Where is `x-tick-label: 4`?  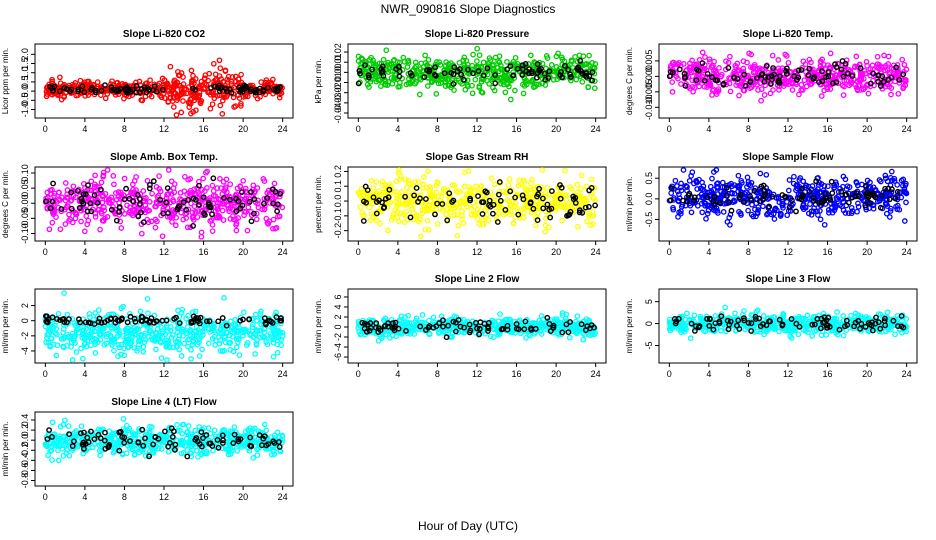 x-tick-label: 4 is located at coordinates (397, 252).